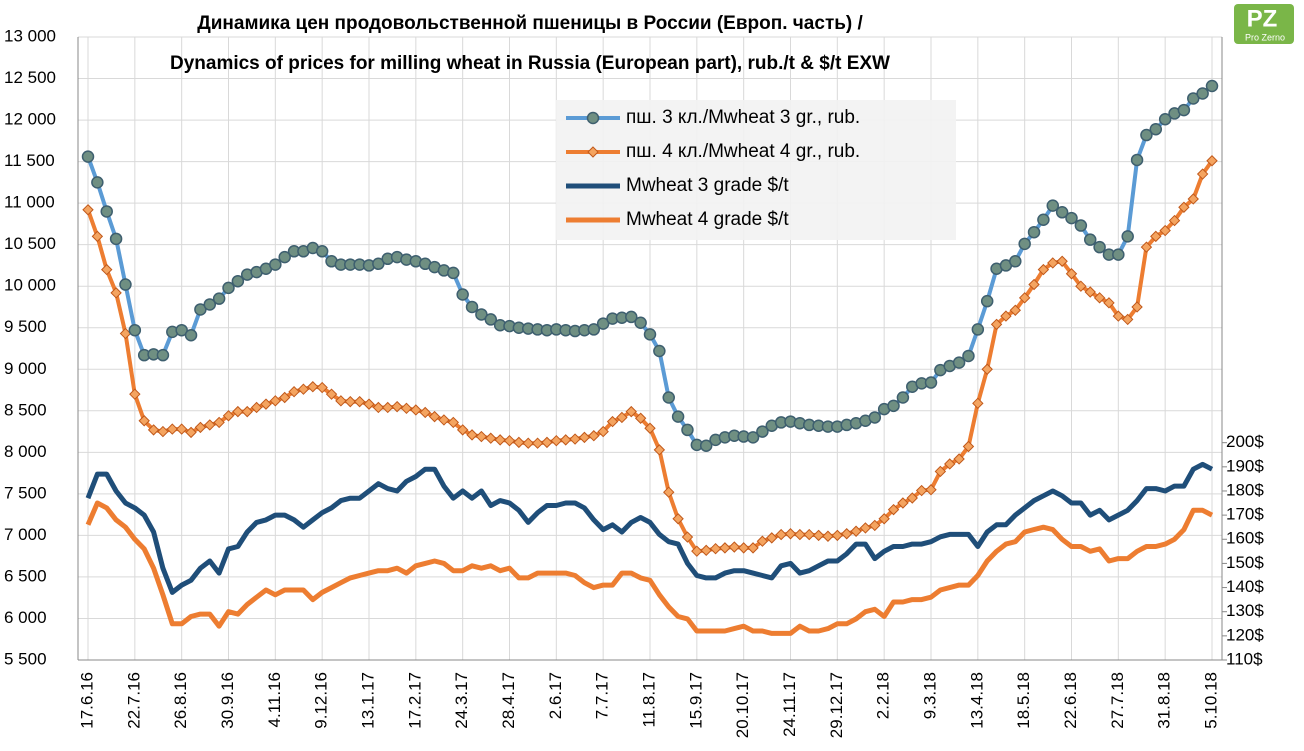 This screenshot has height=751, width=1304. Describe the element at coordinates (1245, 562) in the screenshot. I see `y2-tick-label: 150$` at that location.